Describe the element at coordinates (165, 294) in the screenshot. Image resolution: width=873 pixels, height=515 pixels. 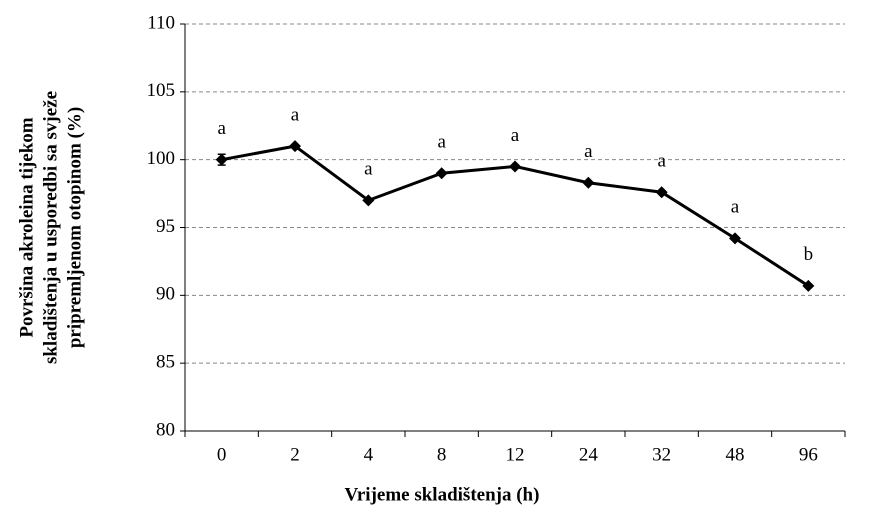
I see `y-tick-label: 90` at that location.